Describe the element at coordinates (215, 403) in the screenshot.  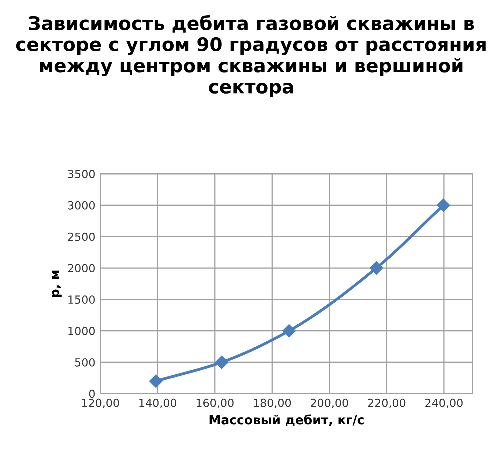
I see `x-tick-label: 160,00` at that location.